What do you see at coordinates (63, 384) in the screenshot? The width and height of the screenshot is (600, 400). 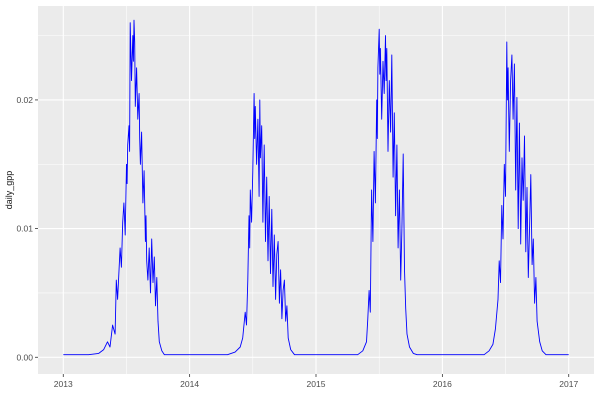 I see `x-tick-label: 2013` at bounding box center [63, 384].